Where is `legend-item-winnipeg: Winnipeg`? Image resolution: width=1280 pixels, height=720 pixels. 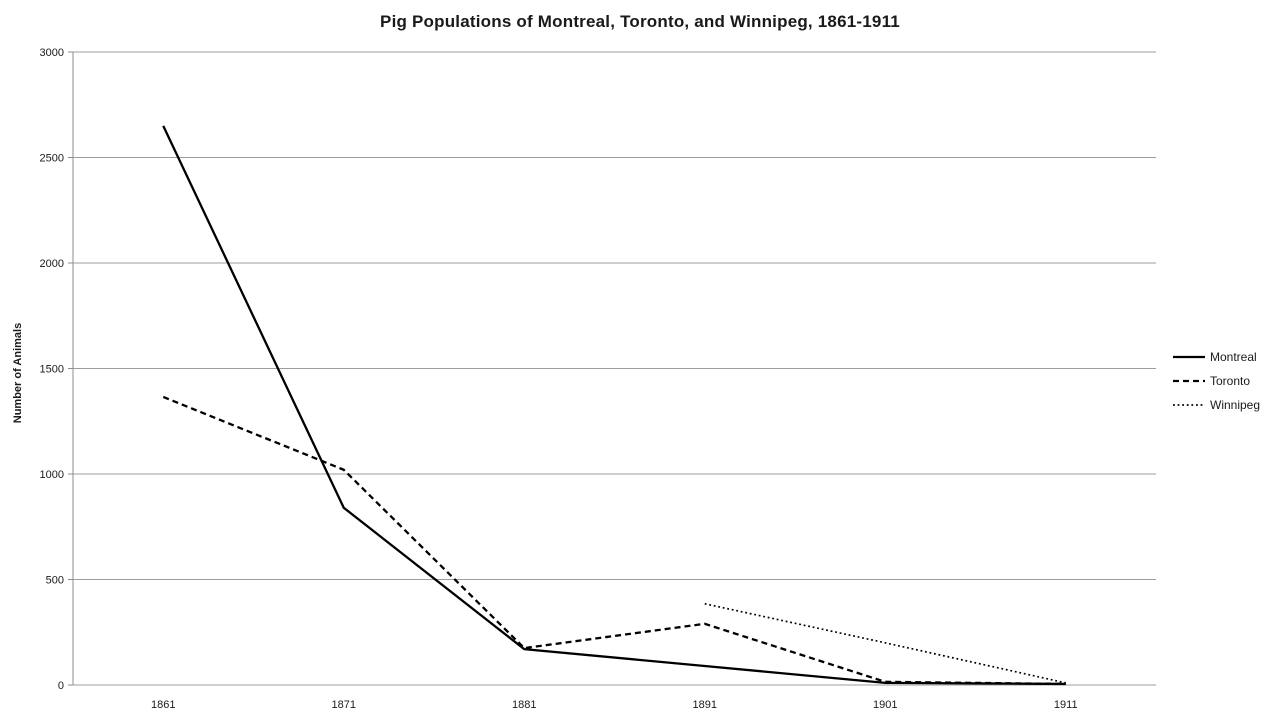 legend-item-winnipeg: Winnipeg is located at coordinates (1216, 405).